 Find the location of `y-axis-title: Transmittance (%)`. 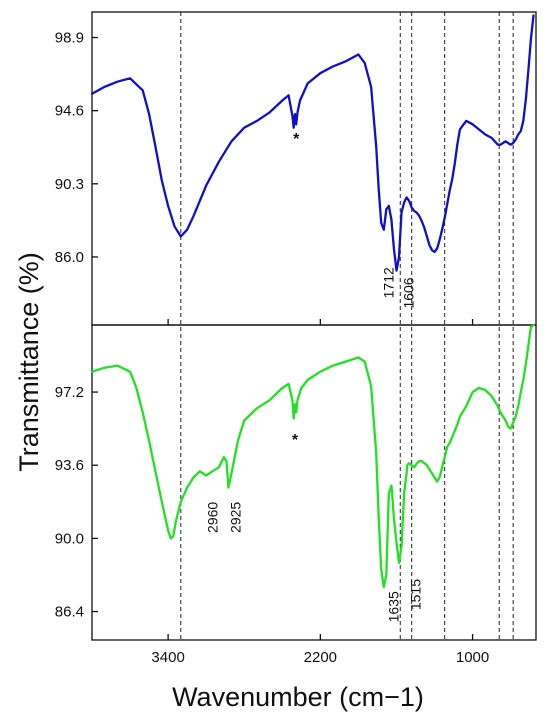

y-axis-title: Transmittance (%) is located at coordinates (29, 362).